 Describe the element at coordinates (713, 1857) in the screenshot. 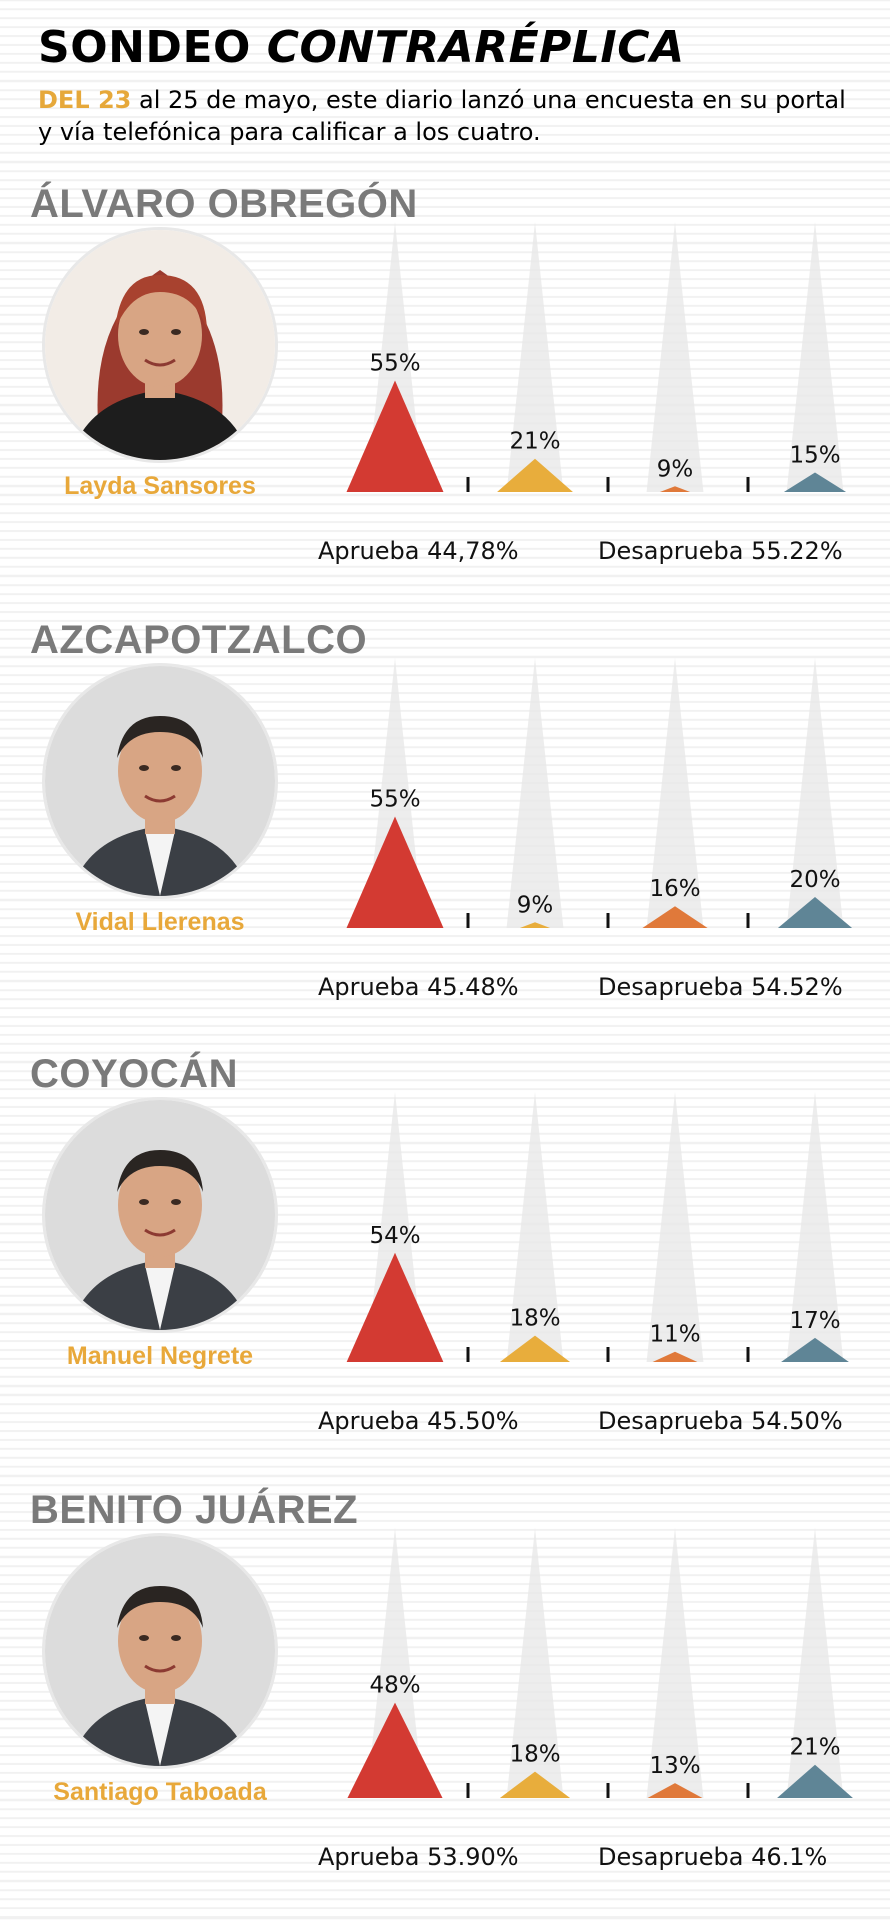

I see `disapprove-text: Desaprueba 46.1%` at that location.